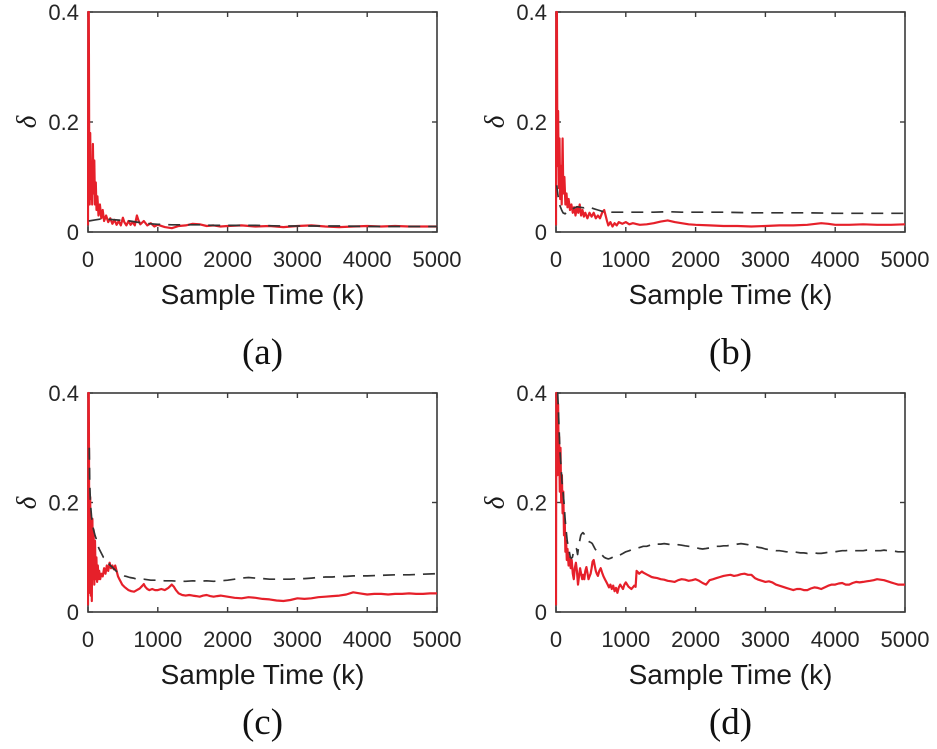 This screenshot has height=749, width=937. I want to click on subplot-caption-d: (d), so click(730, 722).